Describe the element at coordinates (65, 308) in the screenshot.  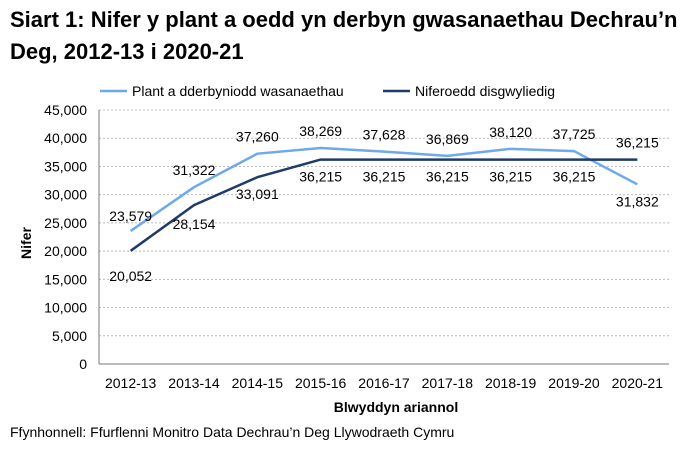
I see `y-tick-label: 10,000` at that location.